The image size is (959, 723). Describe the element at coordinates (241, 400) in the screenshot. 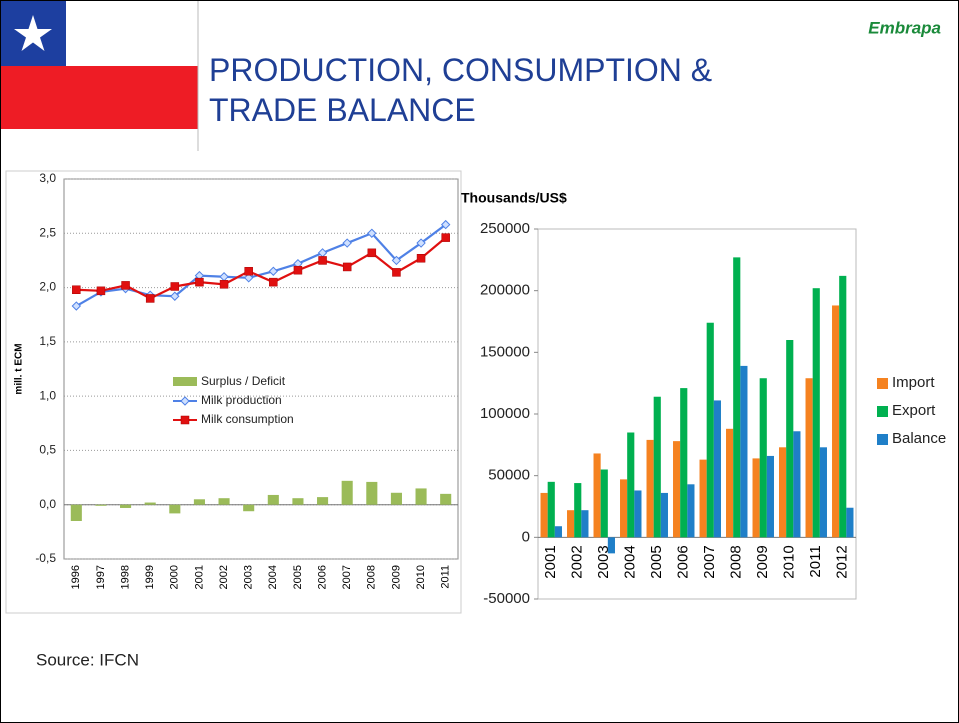

I see `legend-label: Milk production` at that location.